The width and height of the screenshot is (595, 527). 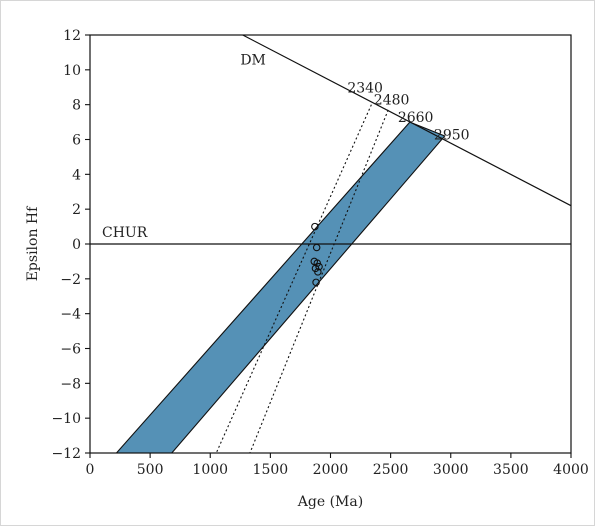 I want to click on x-axis-title: Age (Ma), so click(x=330, y=502).